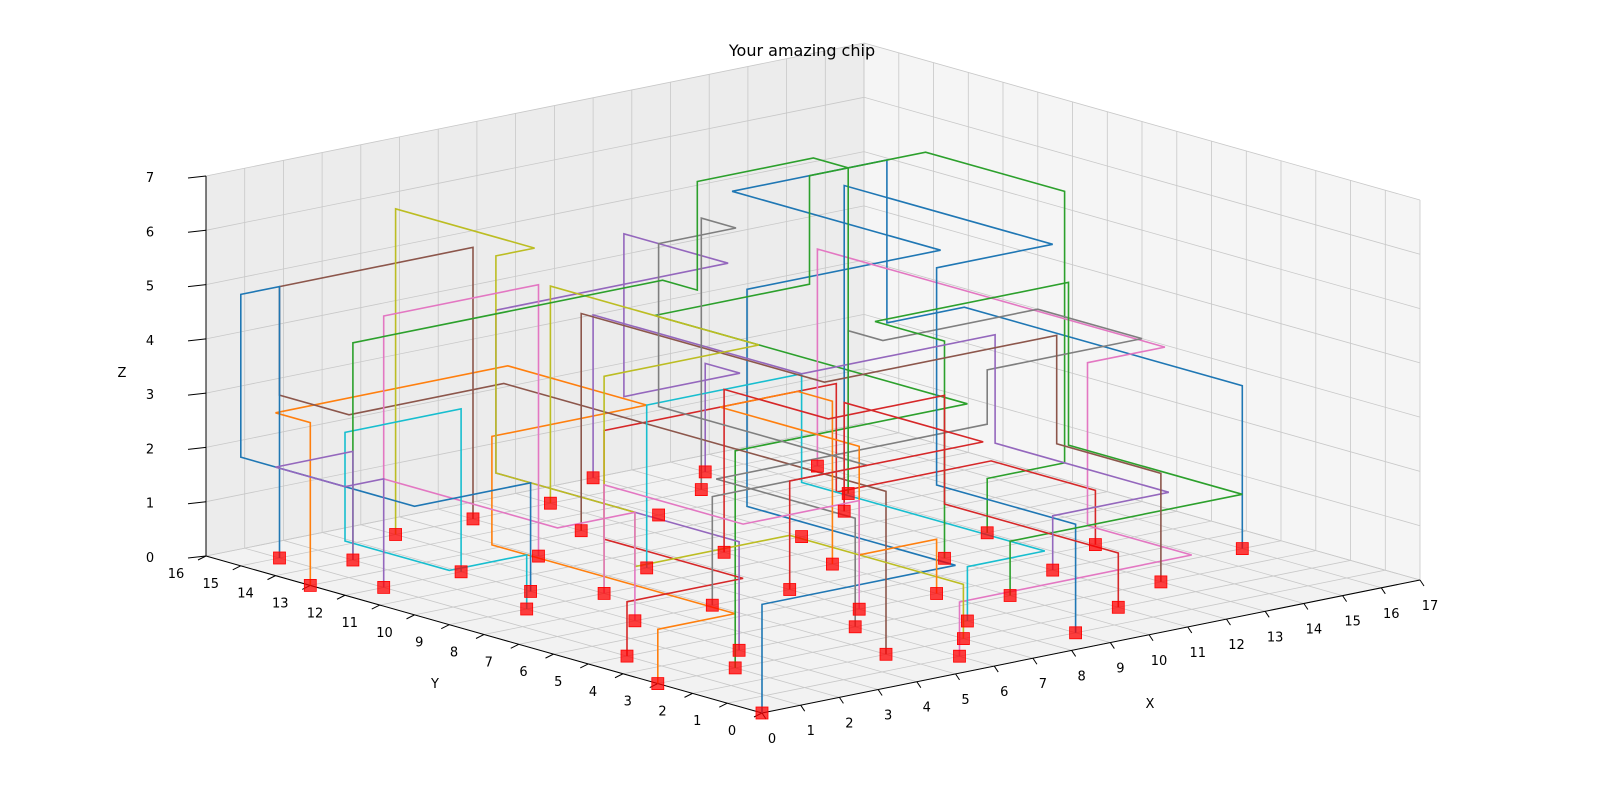 This screenshot has width=1604, height=800. Describe the element at coordinates (697, 721) in the screenshot. I see `y-tick-label: 1` at that location.